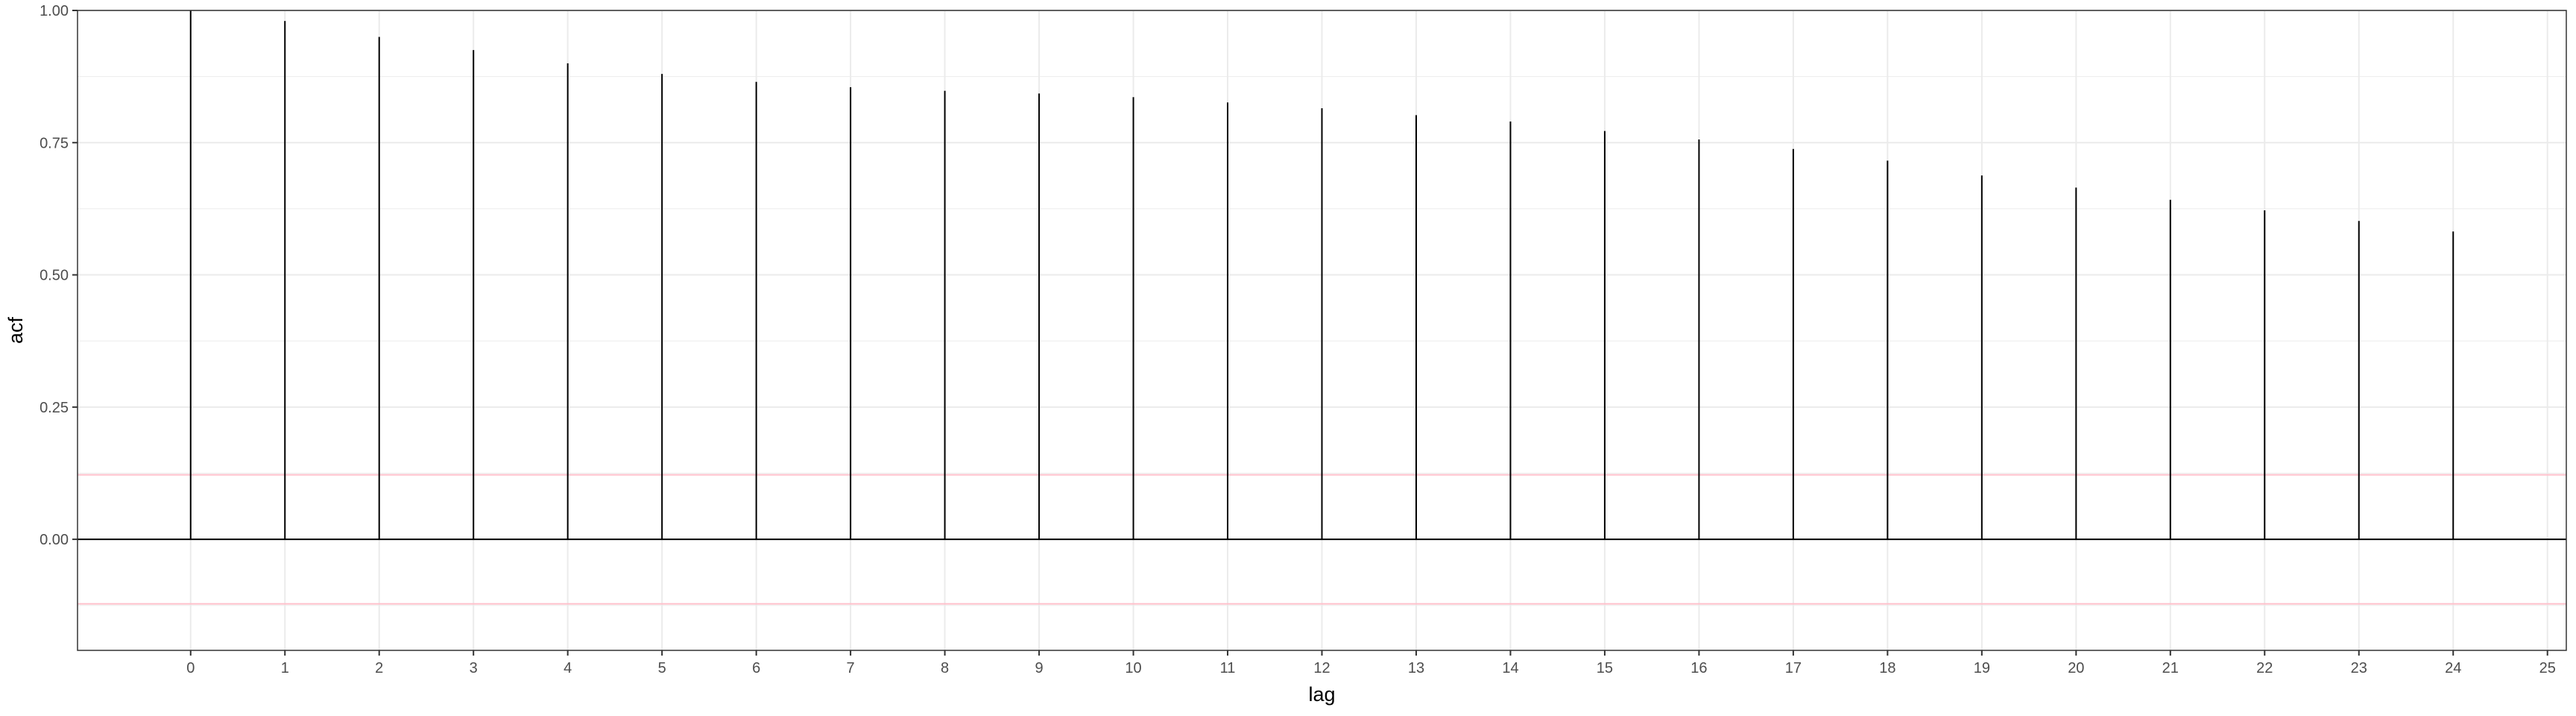  I want to click on y-axis-title: acf, so click(15, 330).